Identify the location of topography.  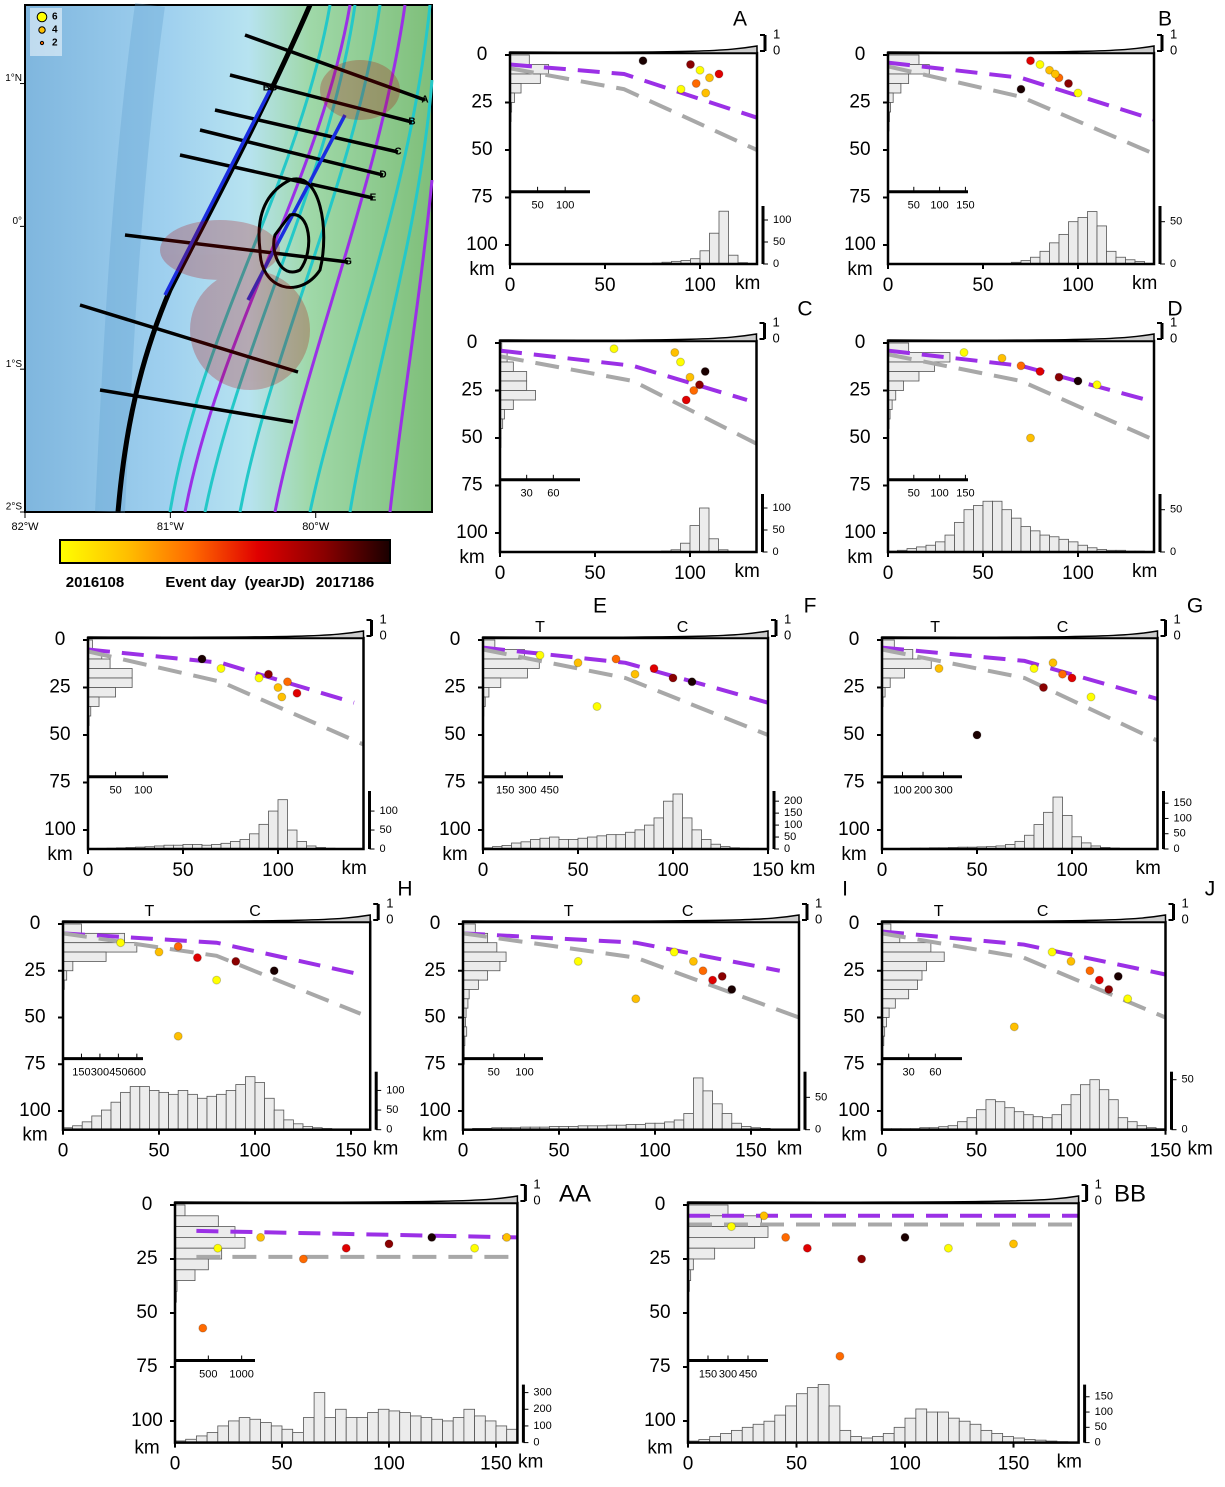
(226, 634).